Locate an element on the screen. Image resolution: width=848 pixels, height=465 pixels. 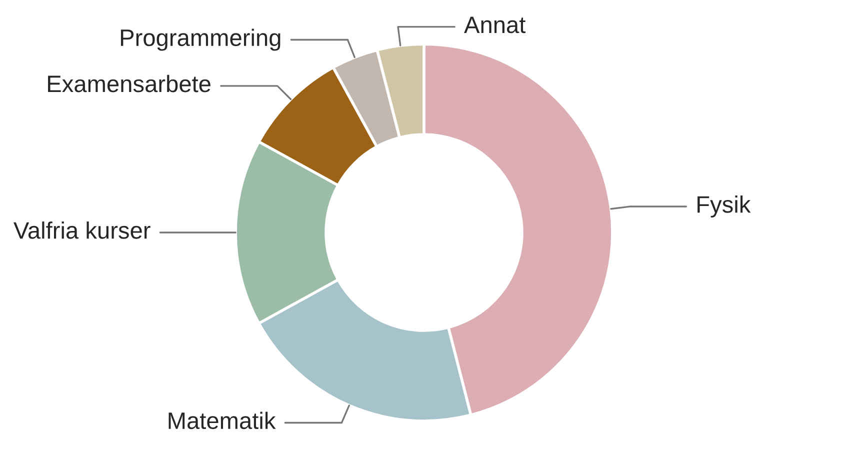
slice-label: Programmering is located at coordinates (200, 39).